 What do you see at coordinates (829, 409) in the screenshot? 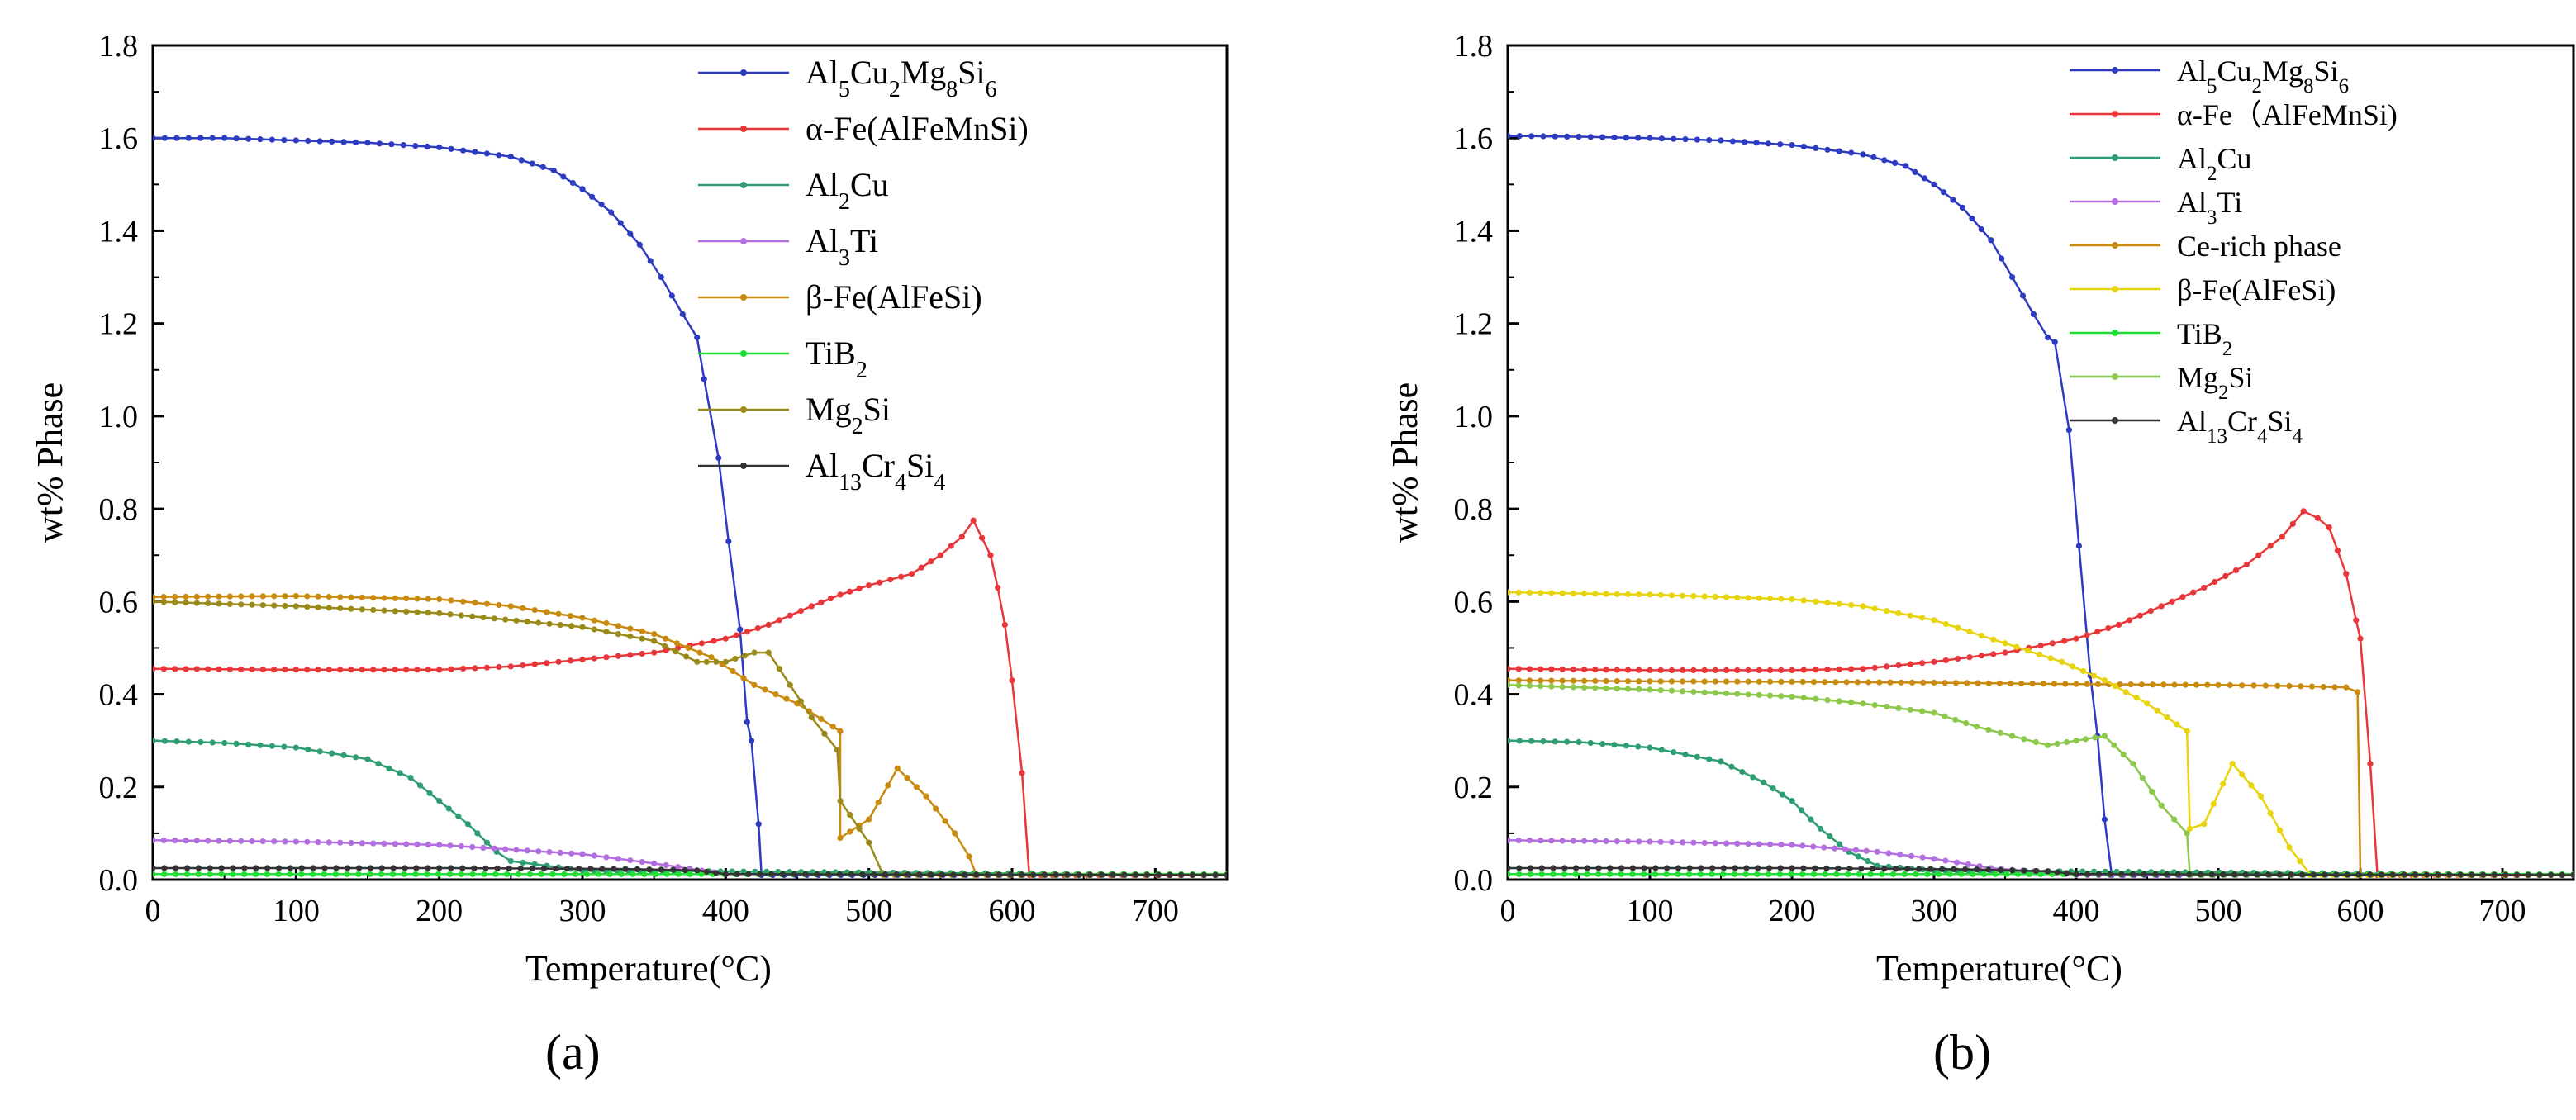
I see `legend-label-main: Mg` at bounding box center [829, 409].